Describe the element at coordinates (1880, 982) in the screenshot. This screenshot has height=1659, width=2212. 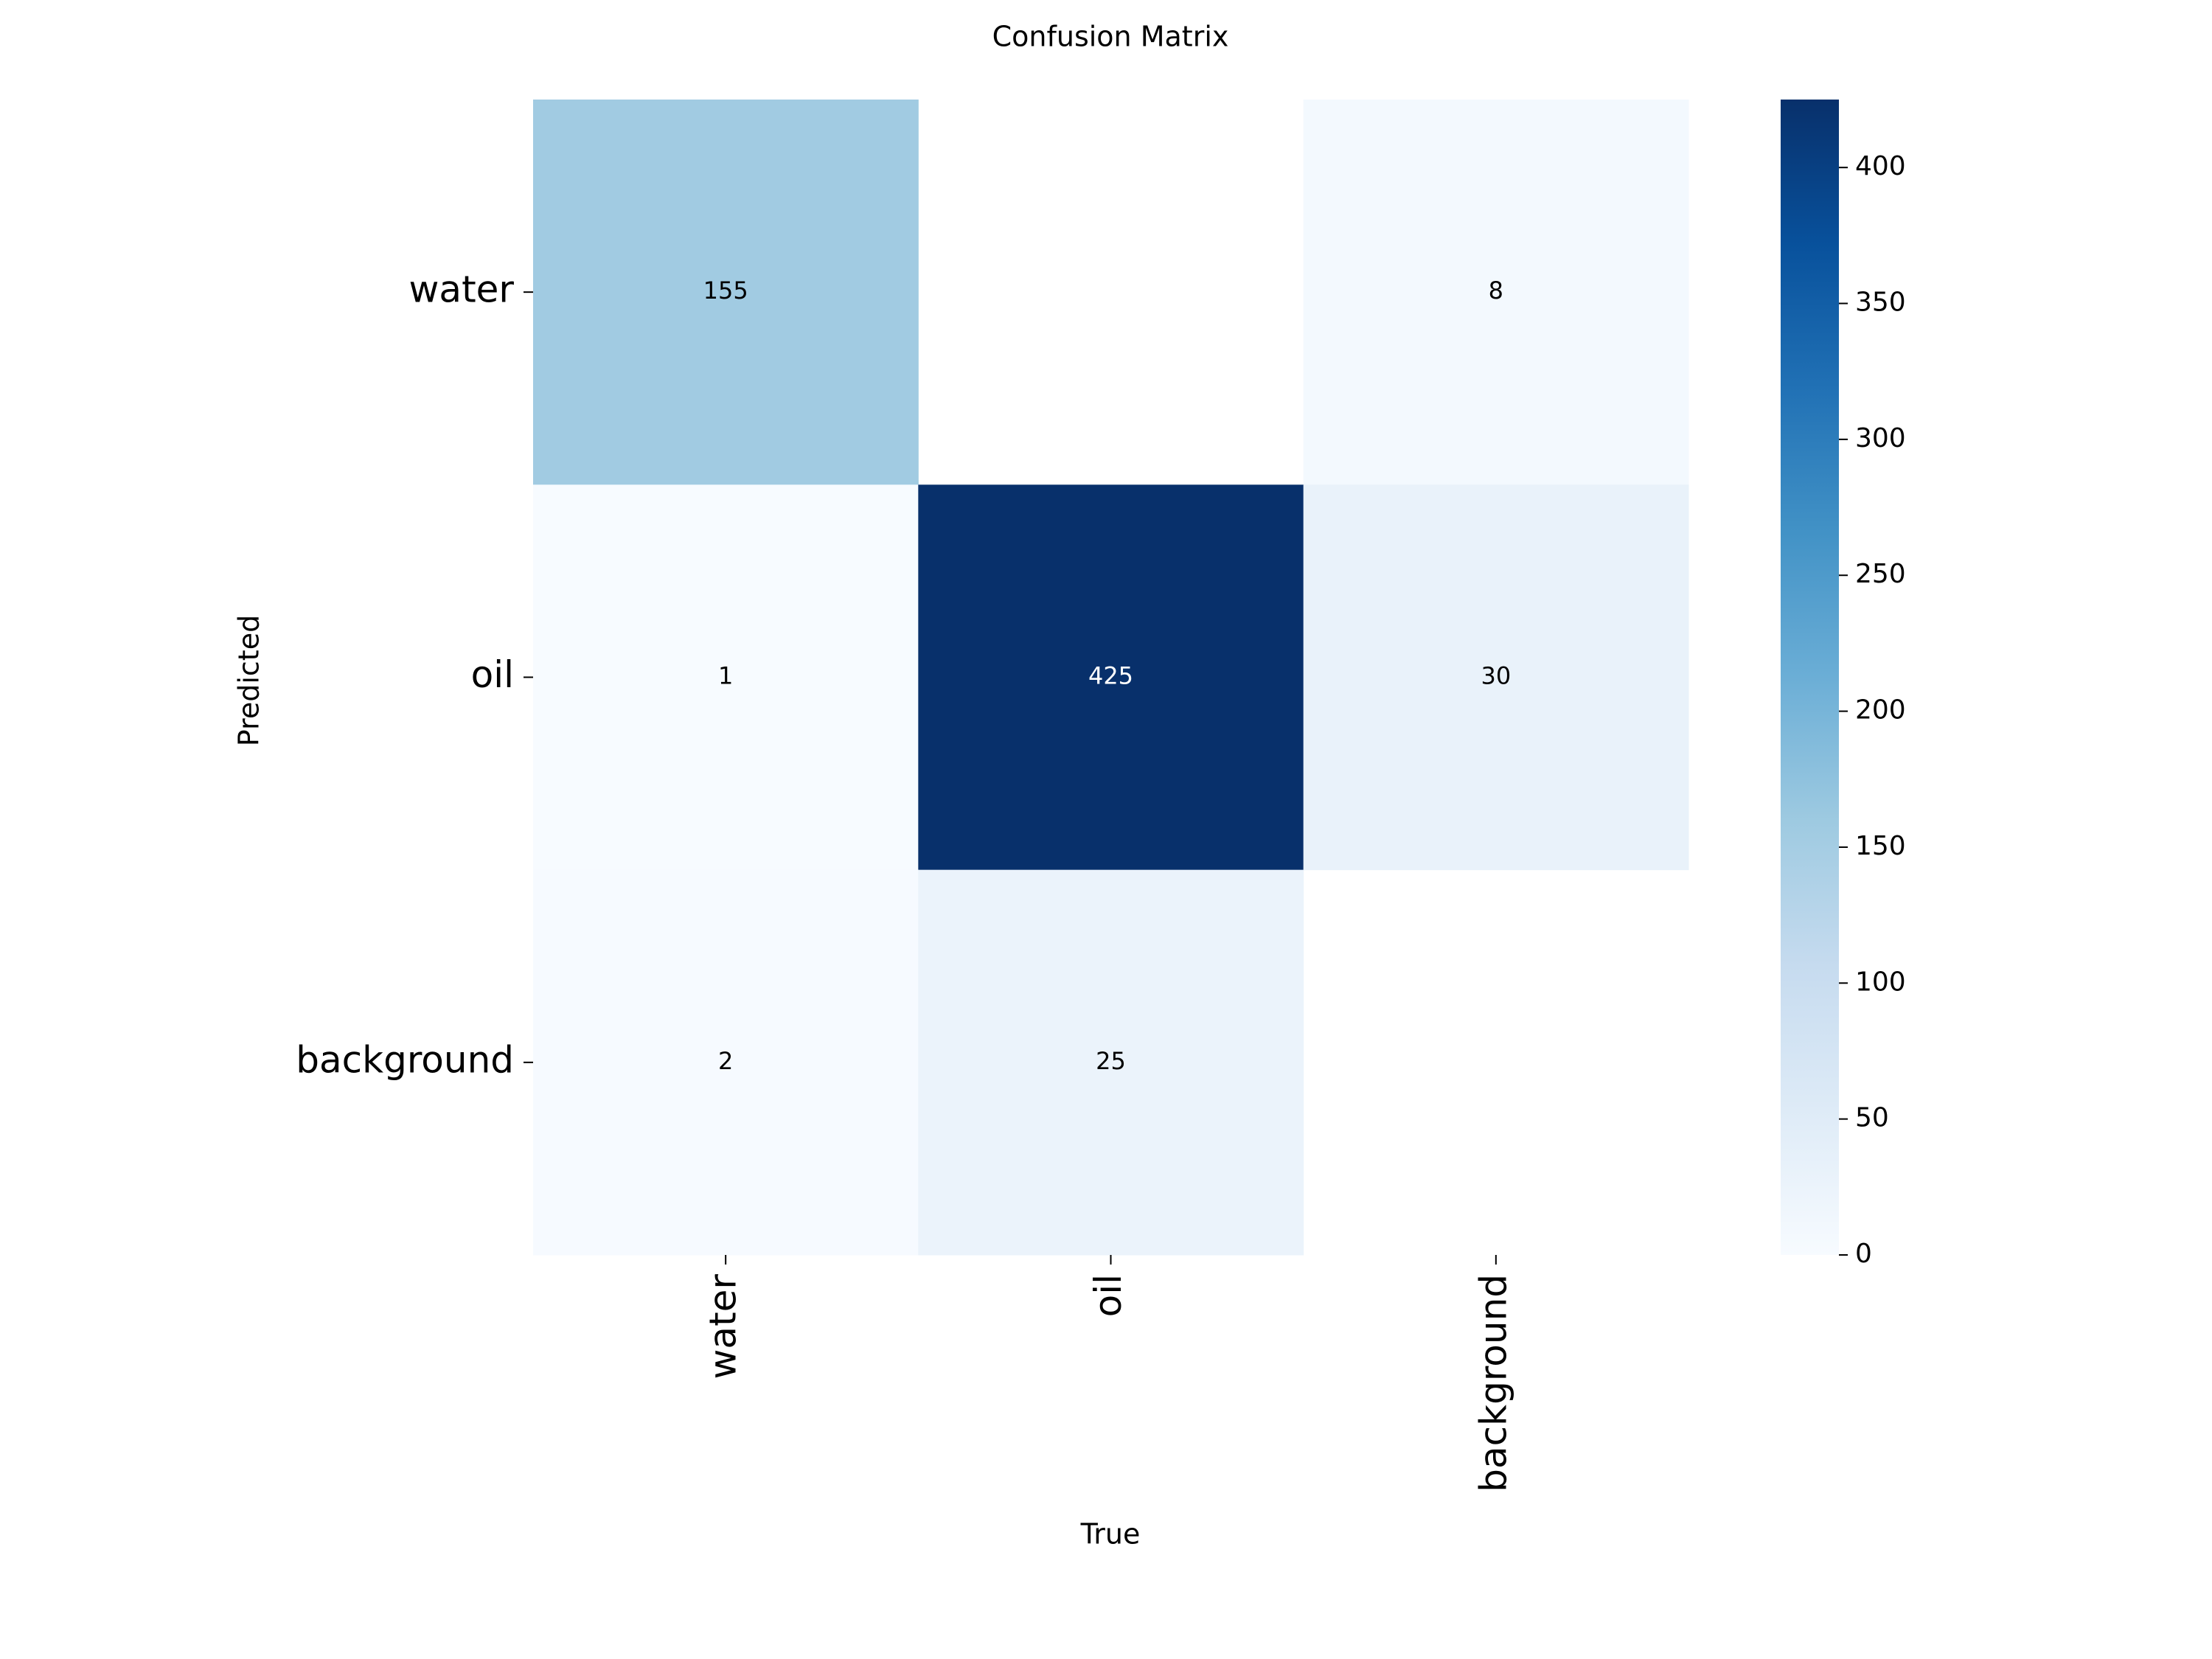
I see `colorbar-tick-label: 100` at that location.